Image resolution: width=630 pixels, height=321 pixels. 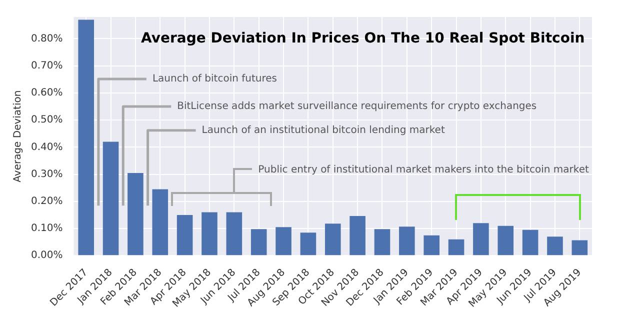 I want to click on y-tick-label: 0.20%, so click(x=46, y=202).